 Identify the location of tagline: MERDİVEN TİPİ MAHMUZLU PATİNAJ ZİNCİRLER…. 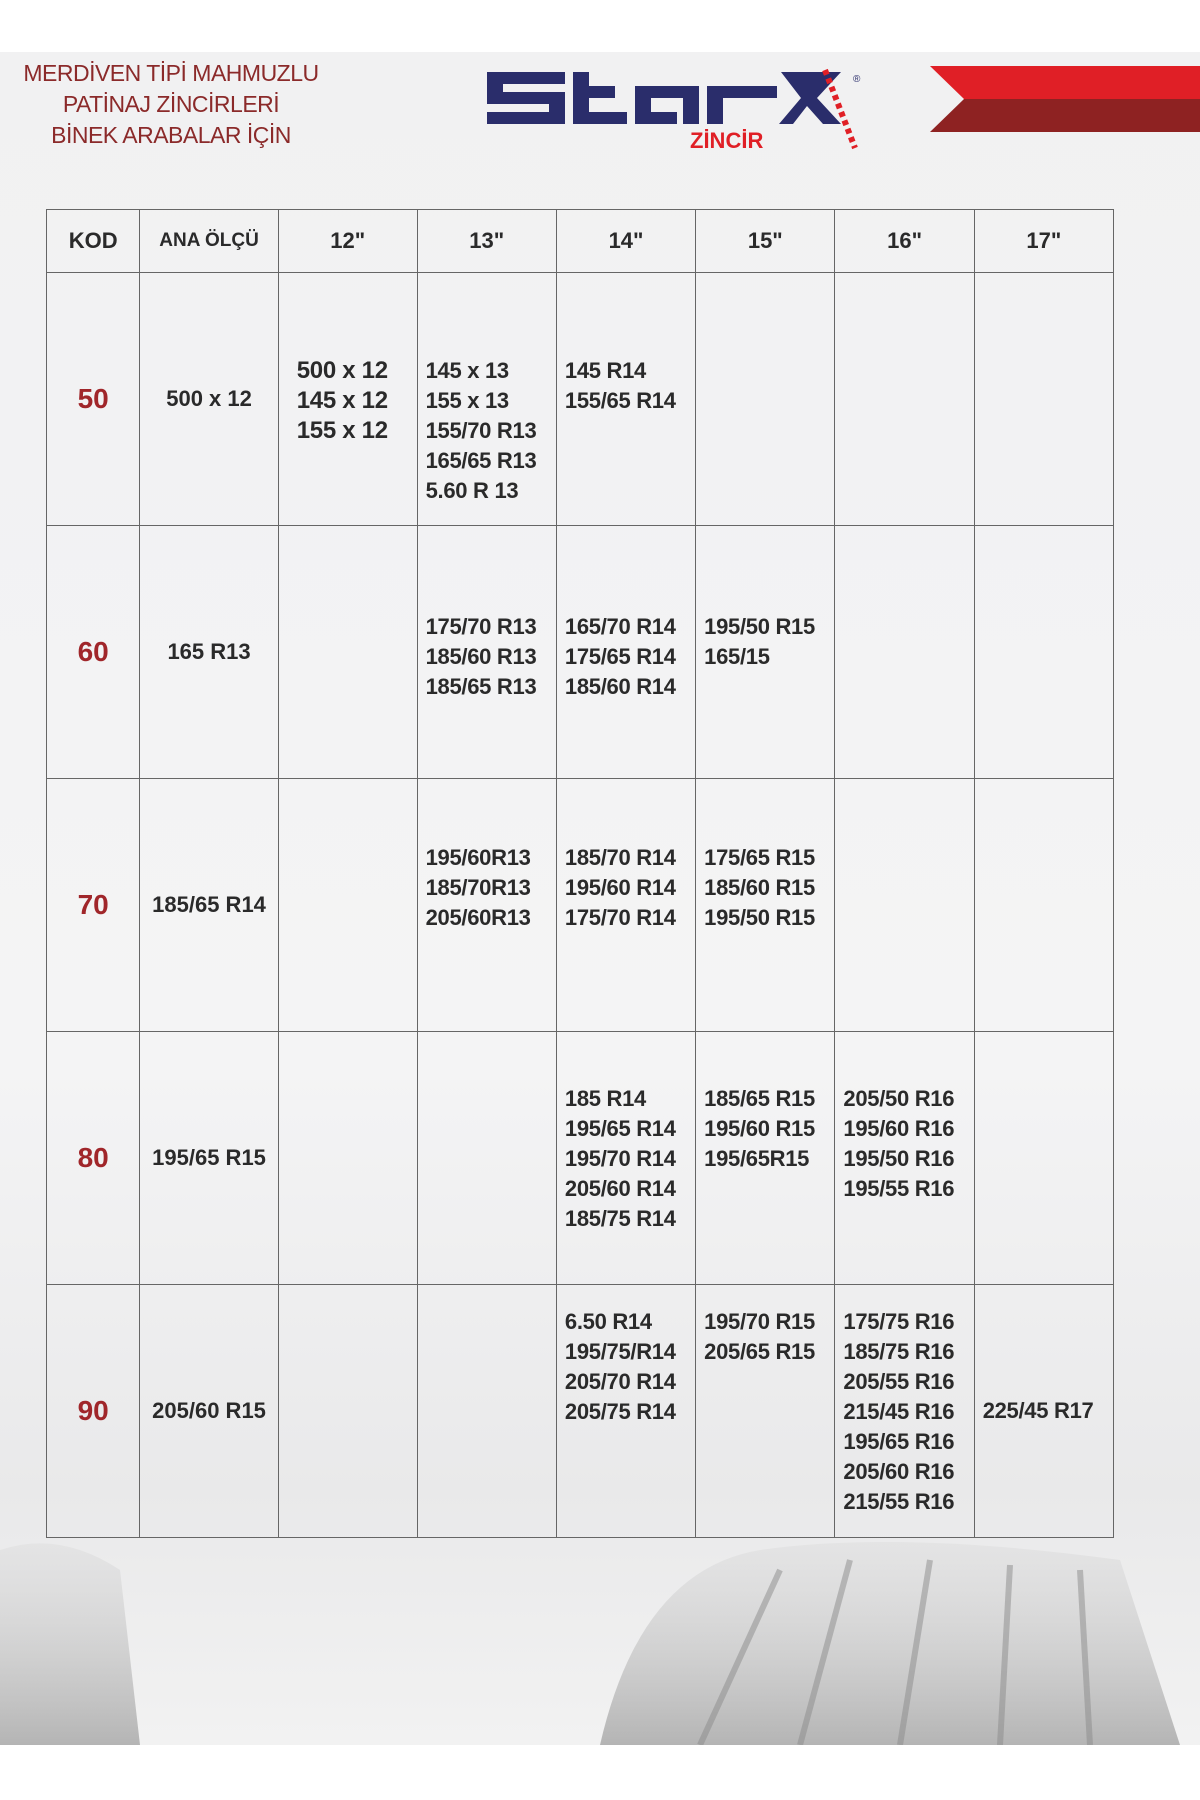
(171, 104).